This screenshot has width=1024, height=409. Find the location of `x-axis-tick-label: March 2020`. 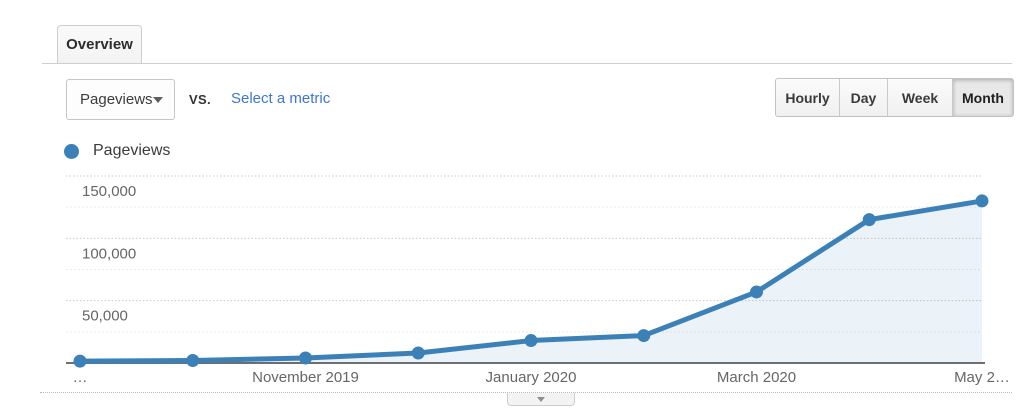

x-axis-tick-label: March 2020 is located at coordinates (756, 377).